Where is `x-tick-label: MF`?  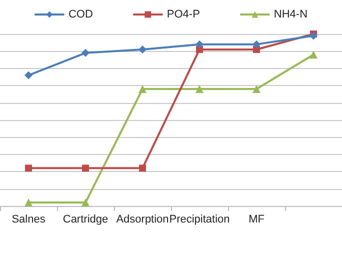 x-tick-label: MF is located at coordinates (256, 220).